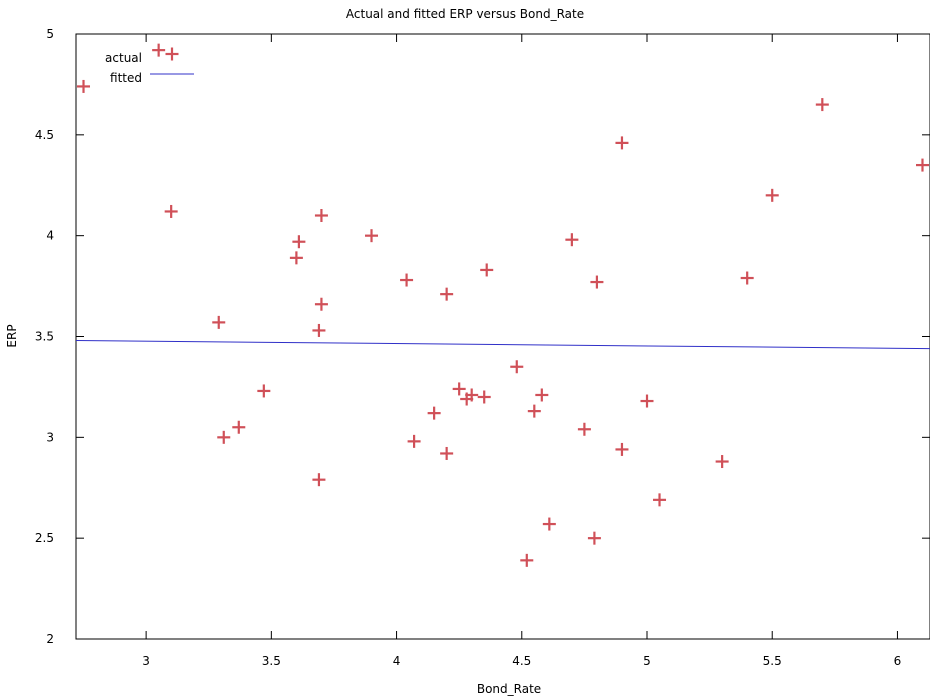 Image resolution: width=930 pixels, height=698 pixels. Describe the element at coordinates (647, 661) in the screenshot. I see `x-tick-label: 5` at that location.